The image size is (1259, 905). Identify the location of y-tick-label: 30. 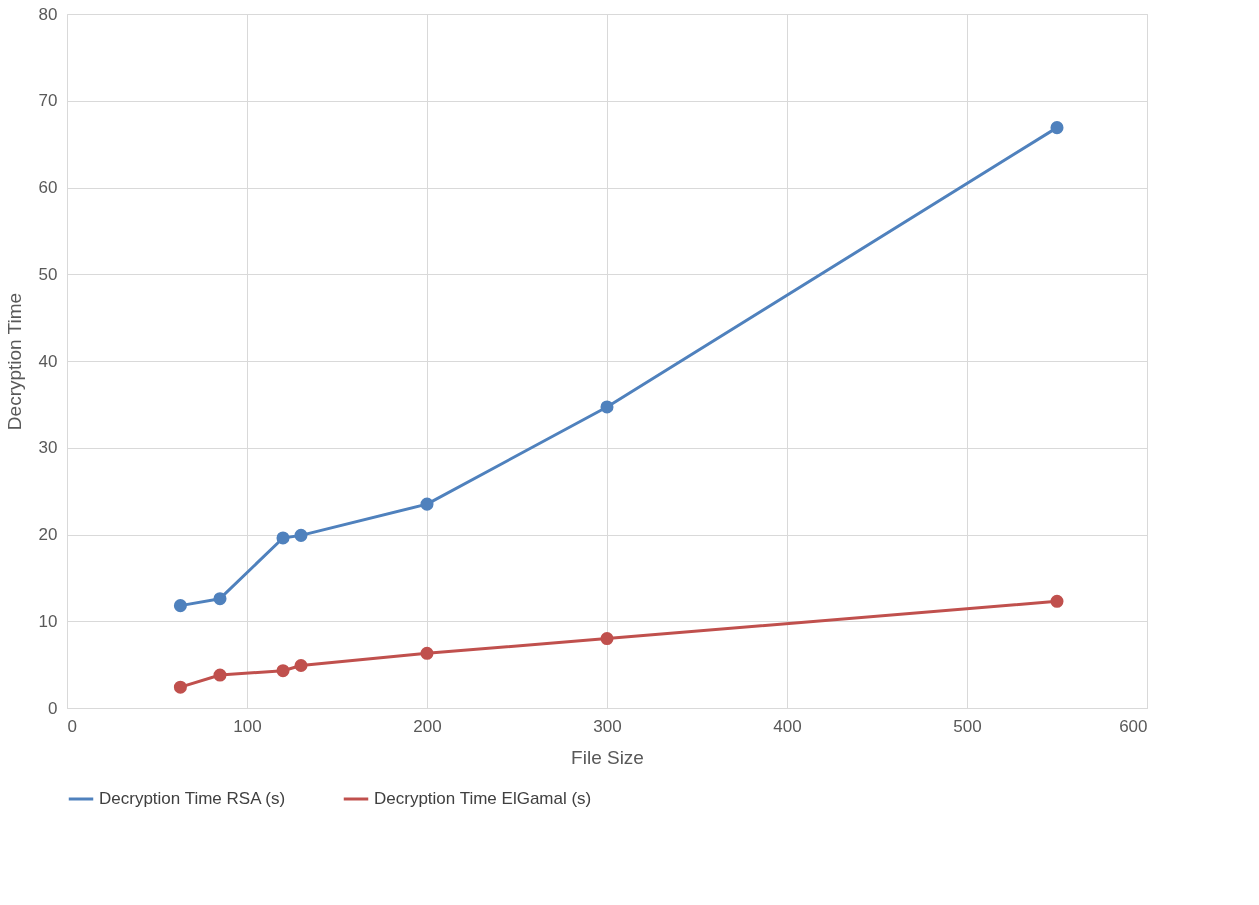
(48, 448).